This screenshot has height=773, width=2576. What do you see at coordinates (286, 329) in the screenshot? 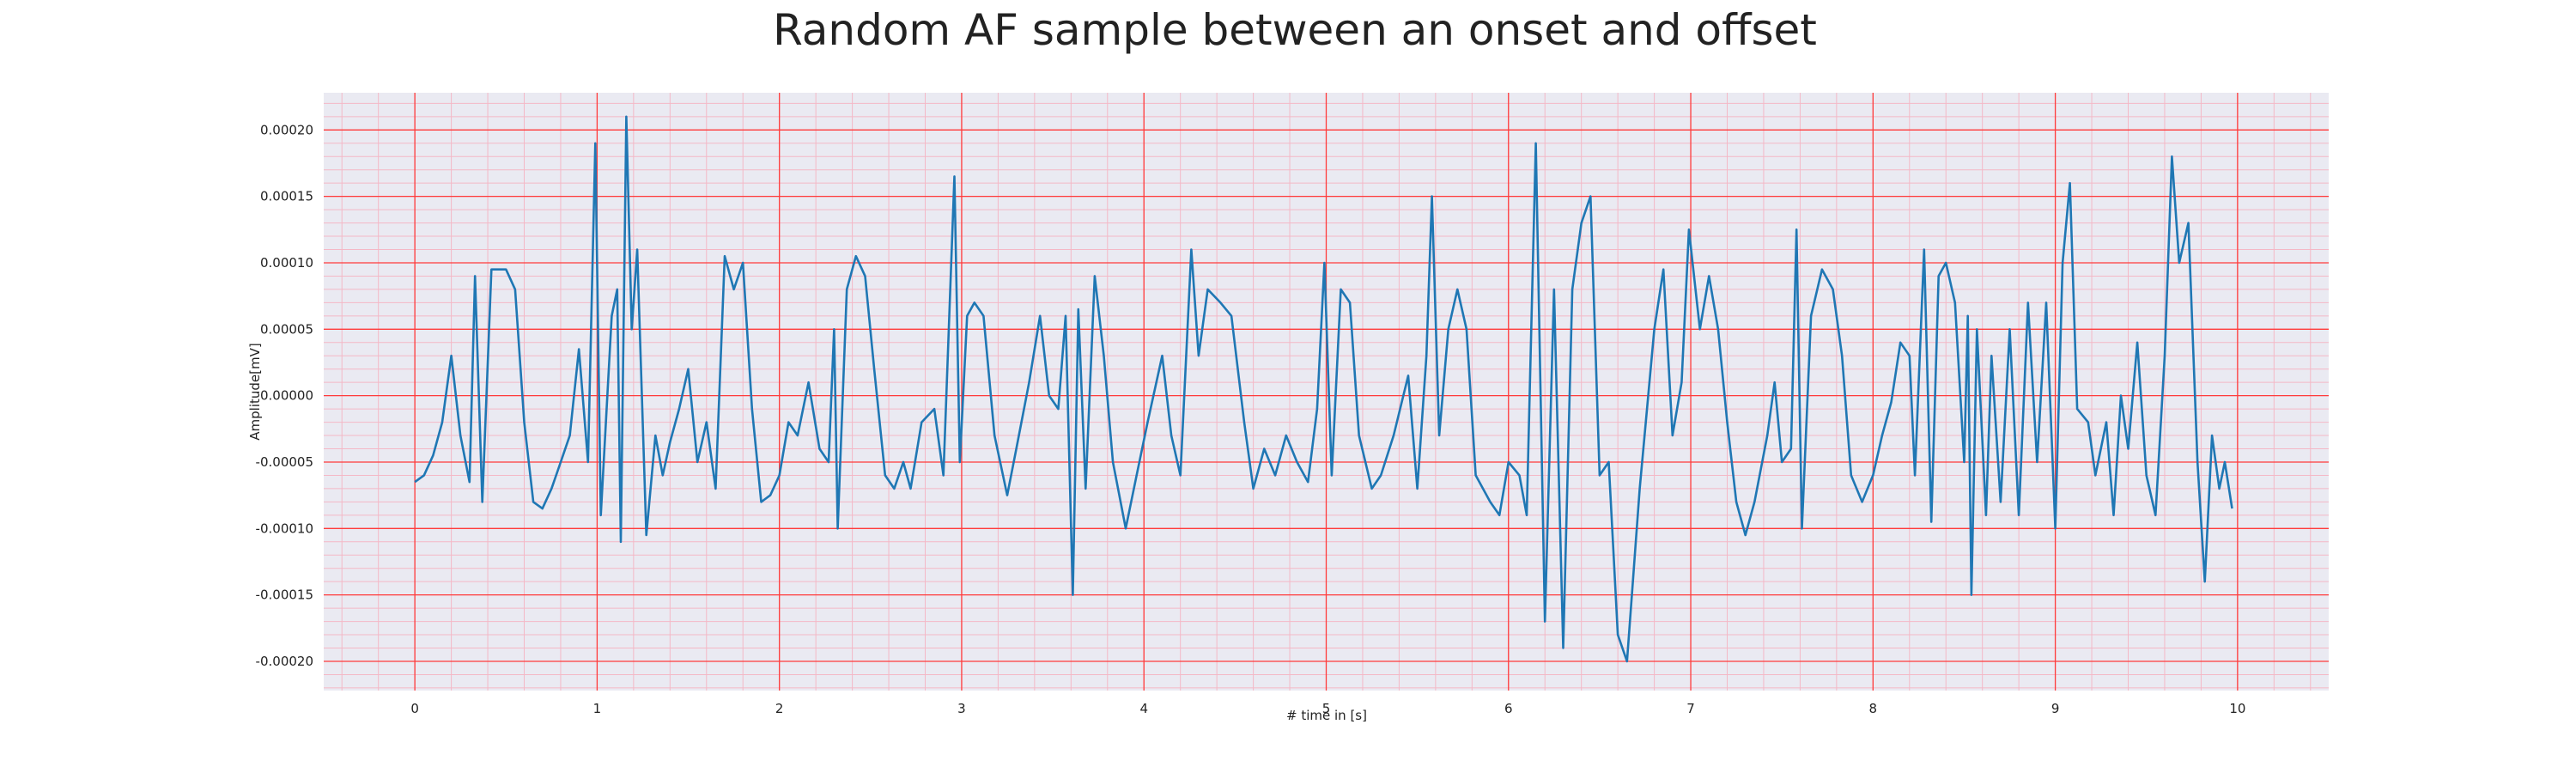
I see `y-tick-label: 0.00005` at bounding box center [286, 329].